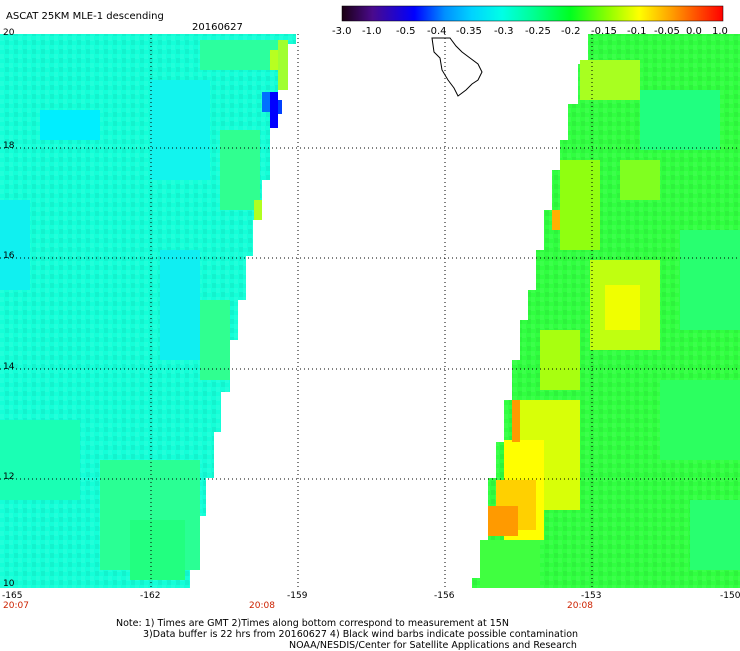  What do you see at coordinates (667, 31) in the screenshot?
I see `colorbar-label: -0.05` at bounding box center [667, 31].